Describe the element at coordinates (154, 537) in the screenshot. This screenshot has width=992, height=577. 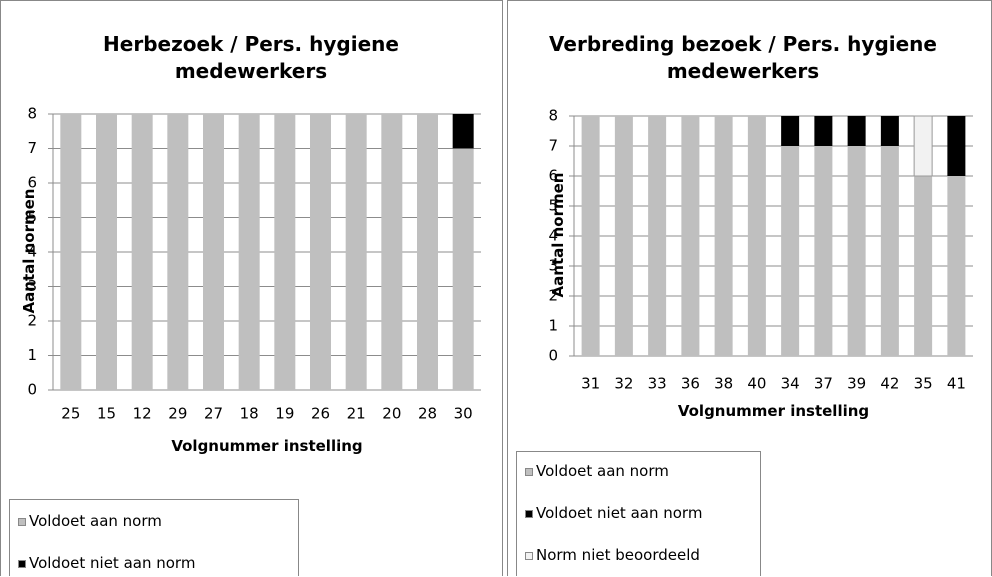
I see `legend: Voldoet aan norm Voldoet niet aan norm` at that location.